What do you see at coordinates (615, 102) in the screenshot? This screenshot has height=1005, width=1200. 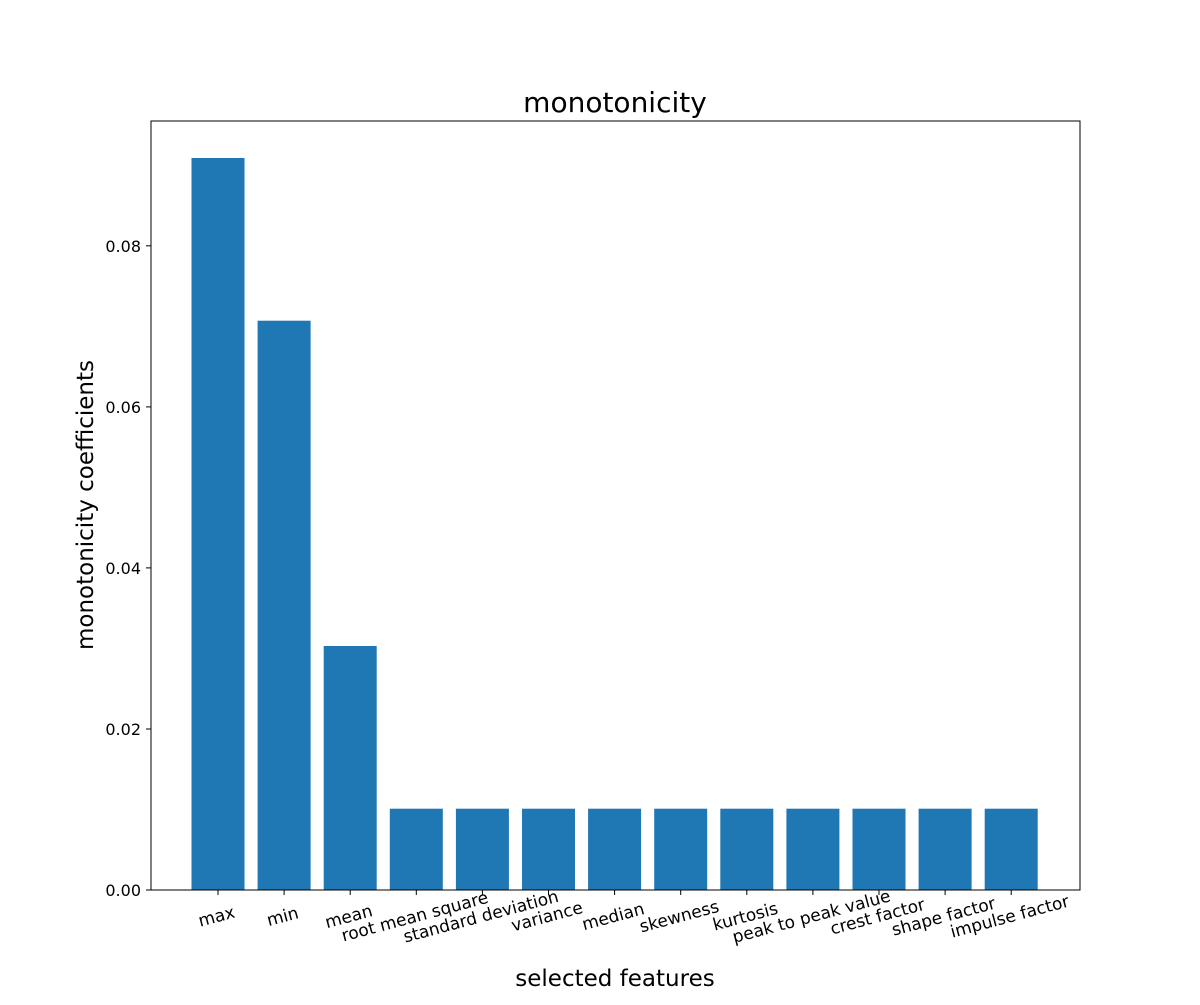 I see `chart-title: monotonicity` at bounding box center [615, 102].